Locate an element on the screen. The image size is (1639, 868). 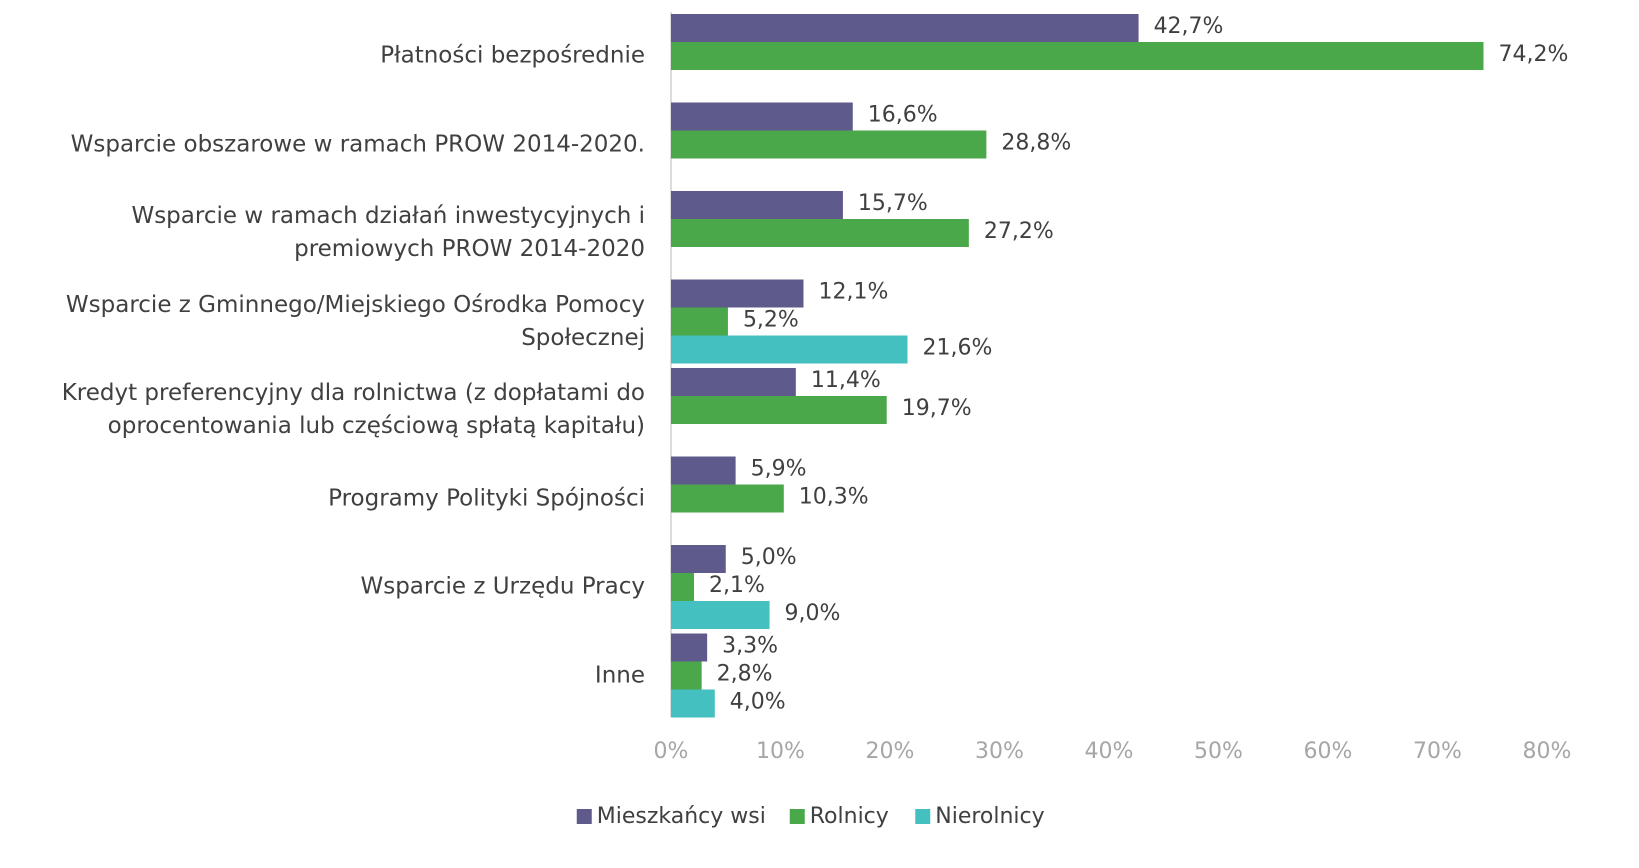
value-label: 5,2% is located at coordinates (771, 320).